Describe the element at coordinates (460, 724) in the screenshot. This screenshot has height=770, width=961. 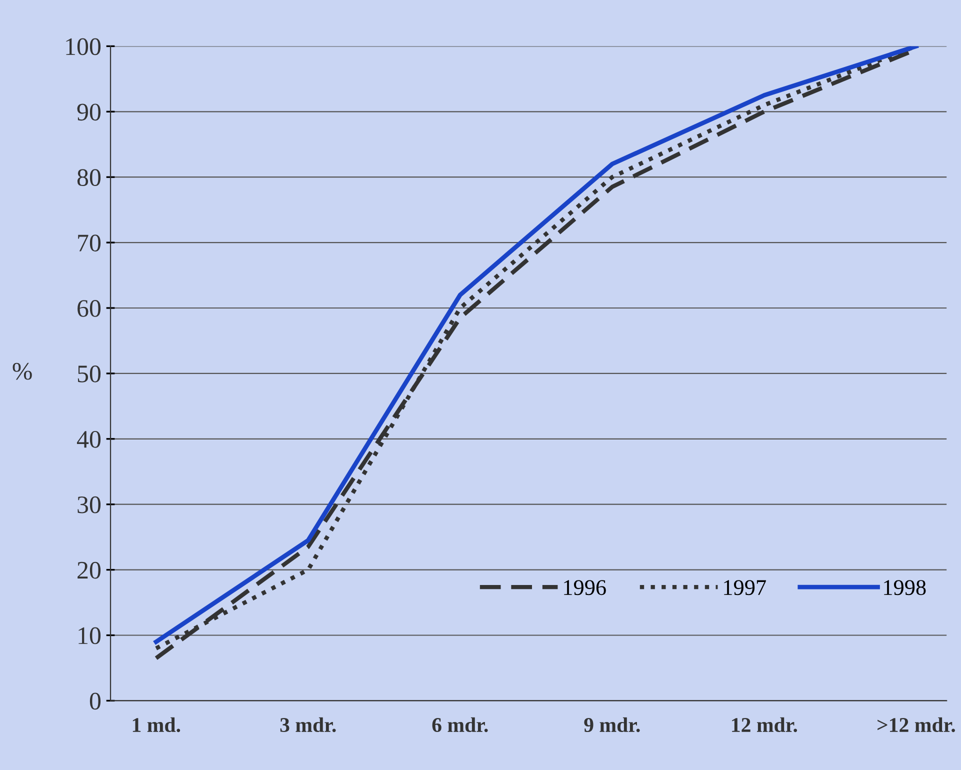
I see `x-tick-label: 6 mdr.` at that location.